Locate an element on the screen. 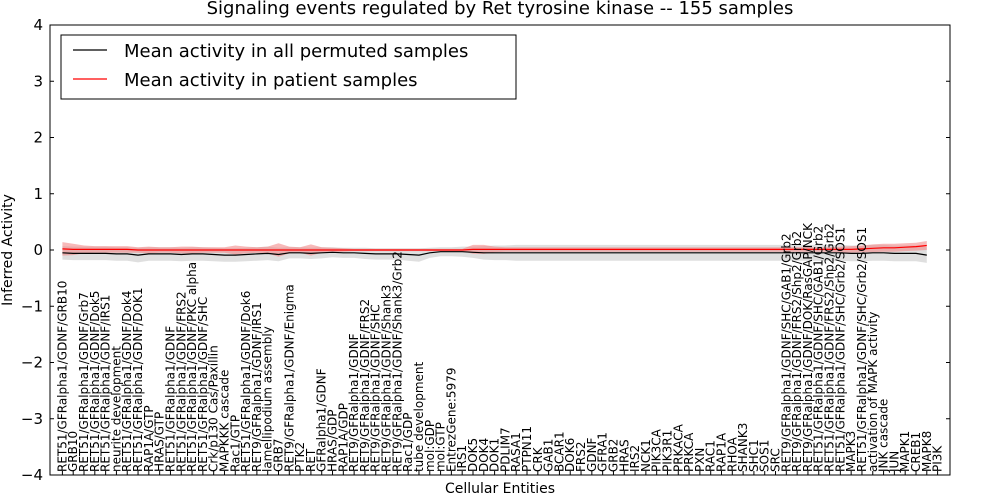  y-tick-label: 3 is located at coordinates (38, 81).